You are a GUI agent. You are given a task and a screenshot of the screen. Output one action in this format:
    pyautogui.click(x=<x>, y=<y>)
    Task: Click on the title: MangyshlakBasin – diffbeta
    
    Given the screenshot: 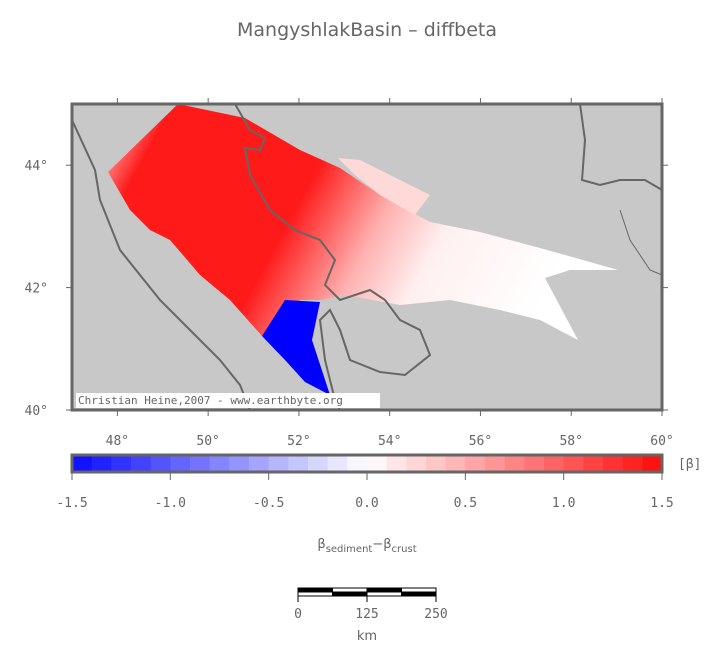 What is the action you would take?
    pyautogui.click(x=367, y=30)
    